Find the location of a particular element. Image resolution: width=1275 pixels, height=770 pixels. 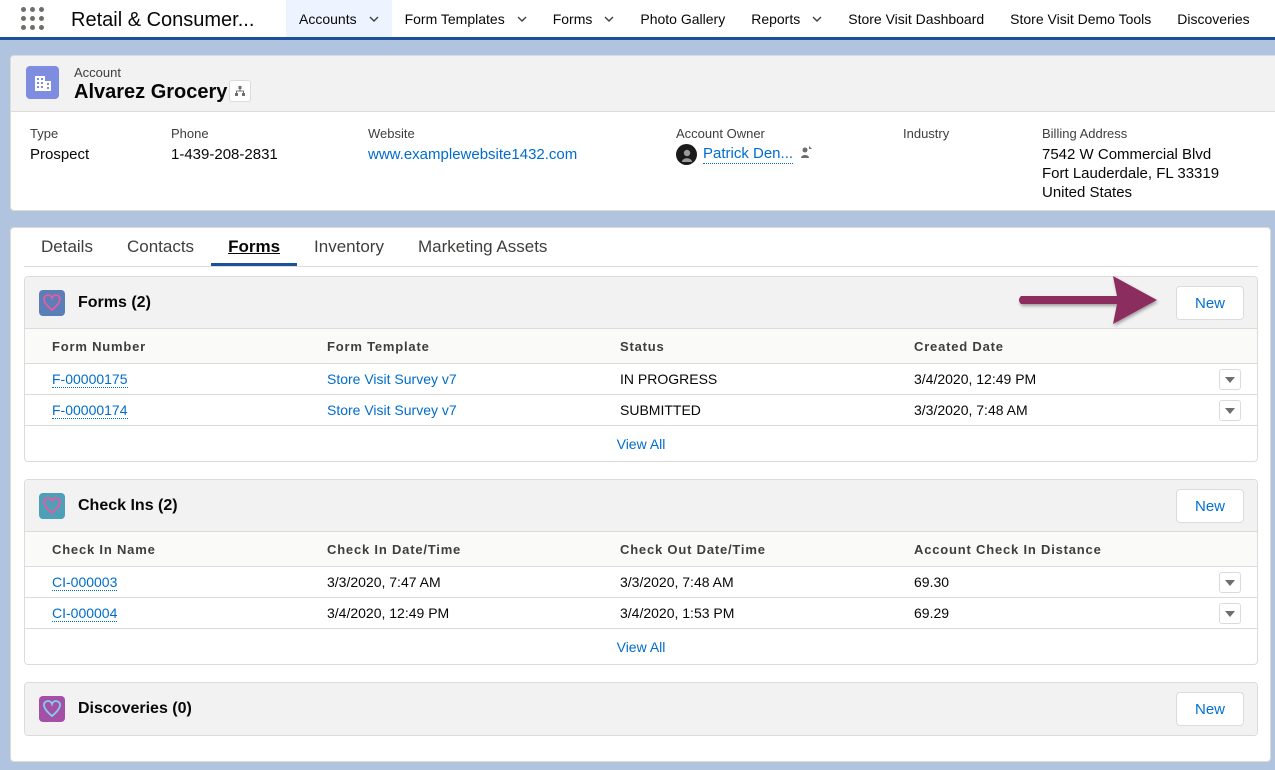

nav-item-store-visit-demo-tools: Store Visit Demo Tools is located at coordinates (1080, 18).